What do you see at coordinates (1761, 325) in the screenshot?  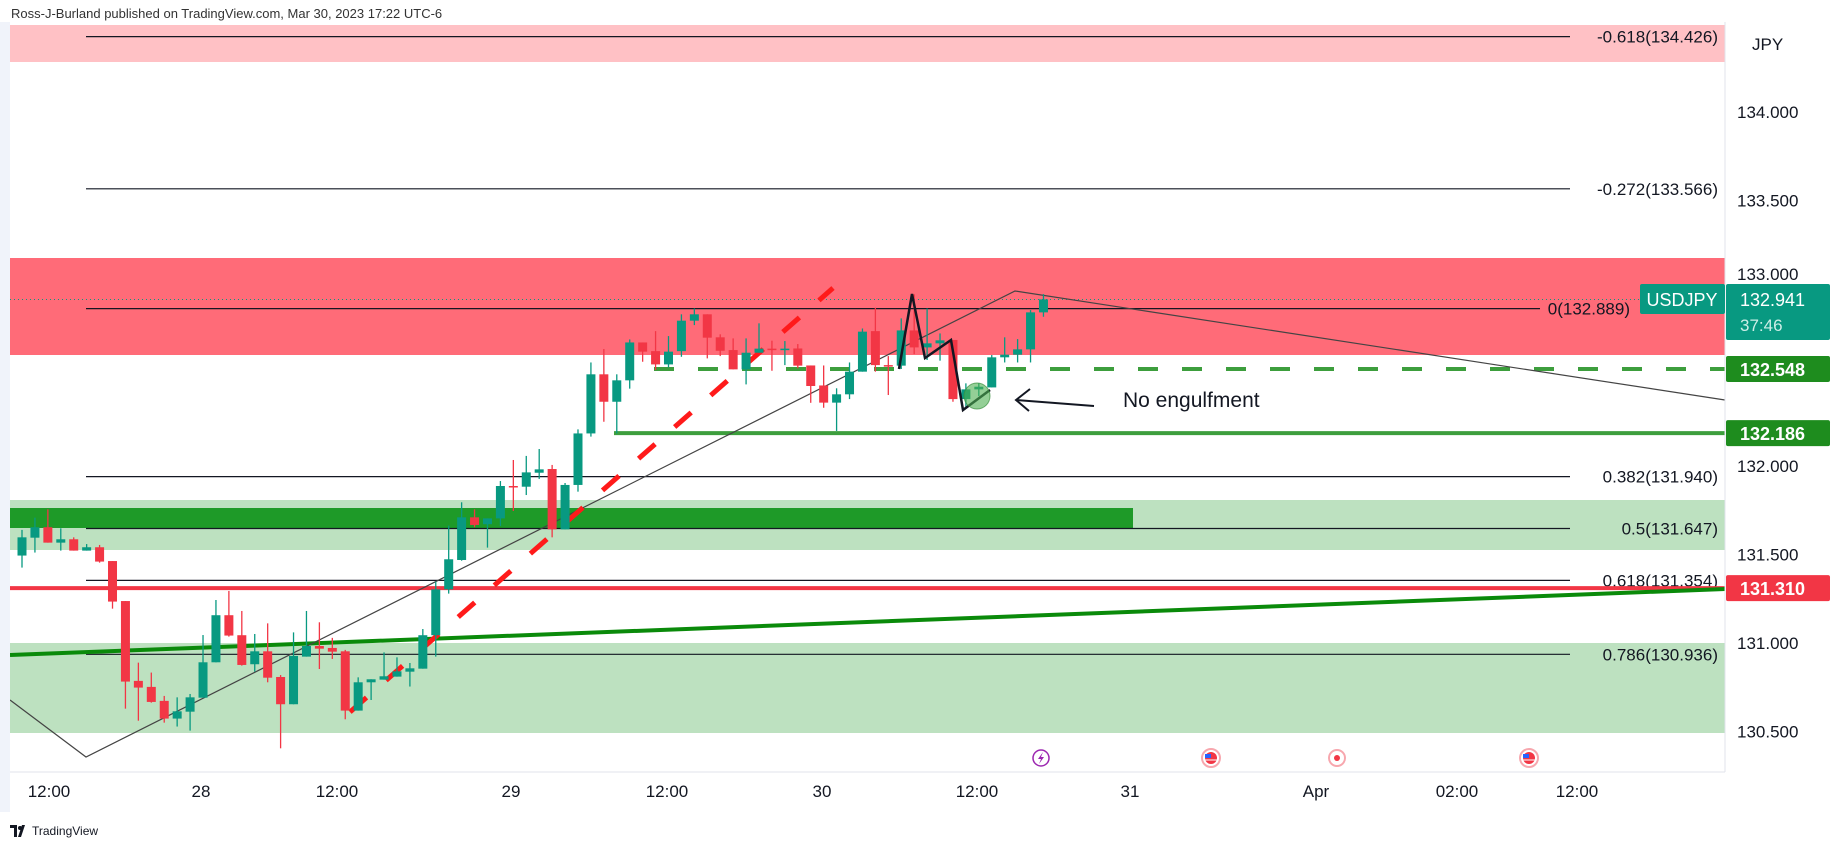 I see `bar-countdown: 37:46` at bounding box center [1761, 325].